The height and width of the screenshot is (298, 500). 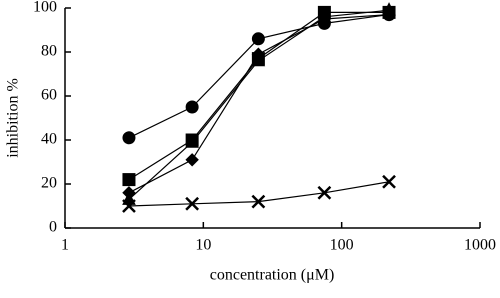 I want to click on y-tick-label: 40, so click(x=49, y=139).